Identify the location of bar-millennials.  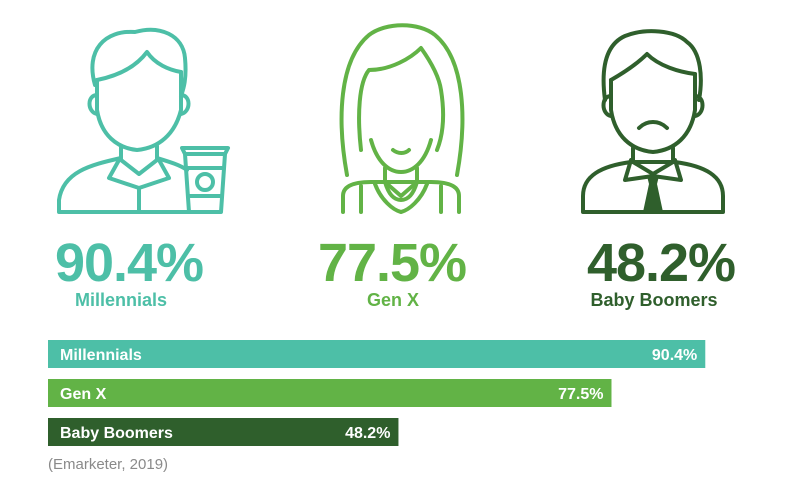
(377, 354).